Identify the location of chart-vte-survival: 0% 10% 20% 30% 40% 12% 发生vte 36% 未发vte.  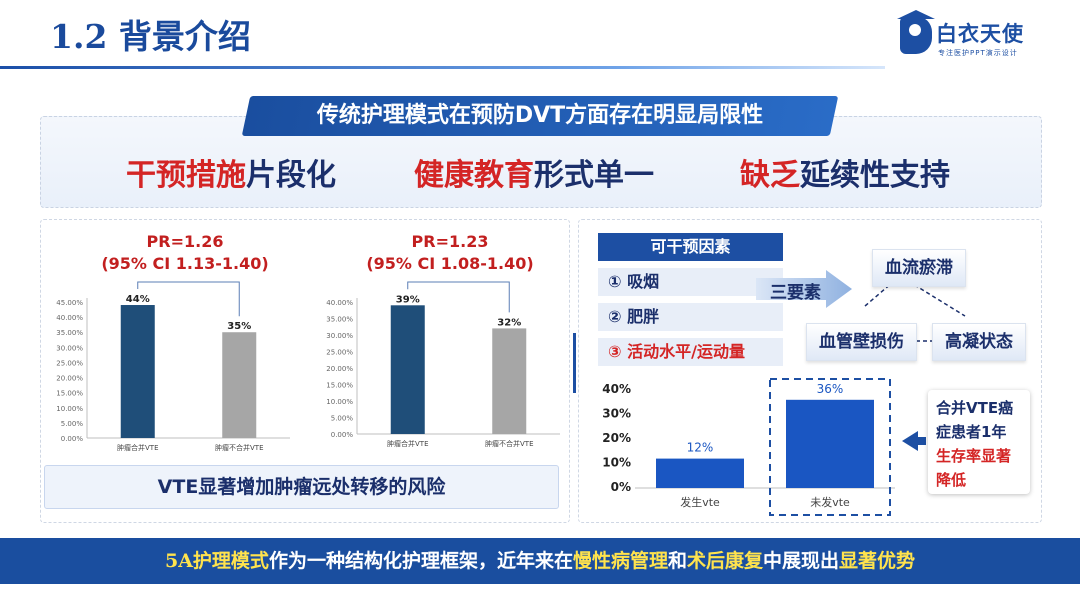
(747, 447).